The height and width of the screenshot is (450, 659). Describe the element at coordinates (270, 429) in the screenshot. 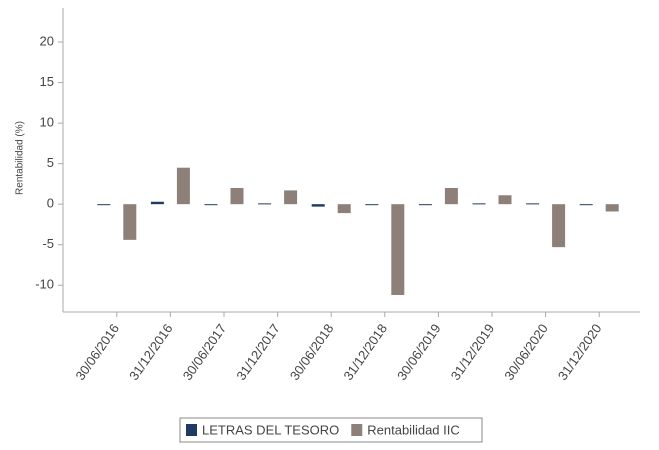

I see `legend-label: LETRAS DEL TESORO` at that location.